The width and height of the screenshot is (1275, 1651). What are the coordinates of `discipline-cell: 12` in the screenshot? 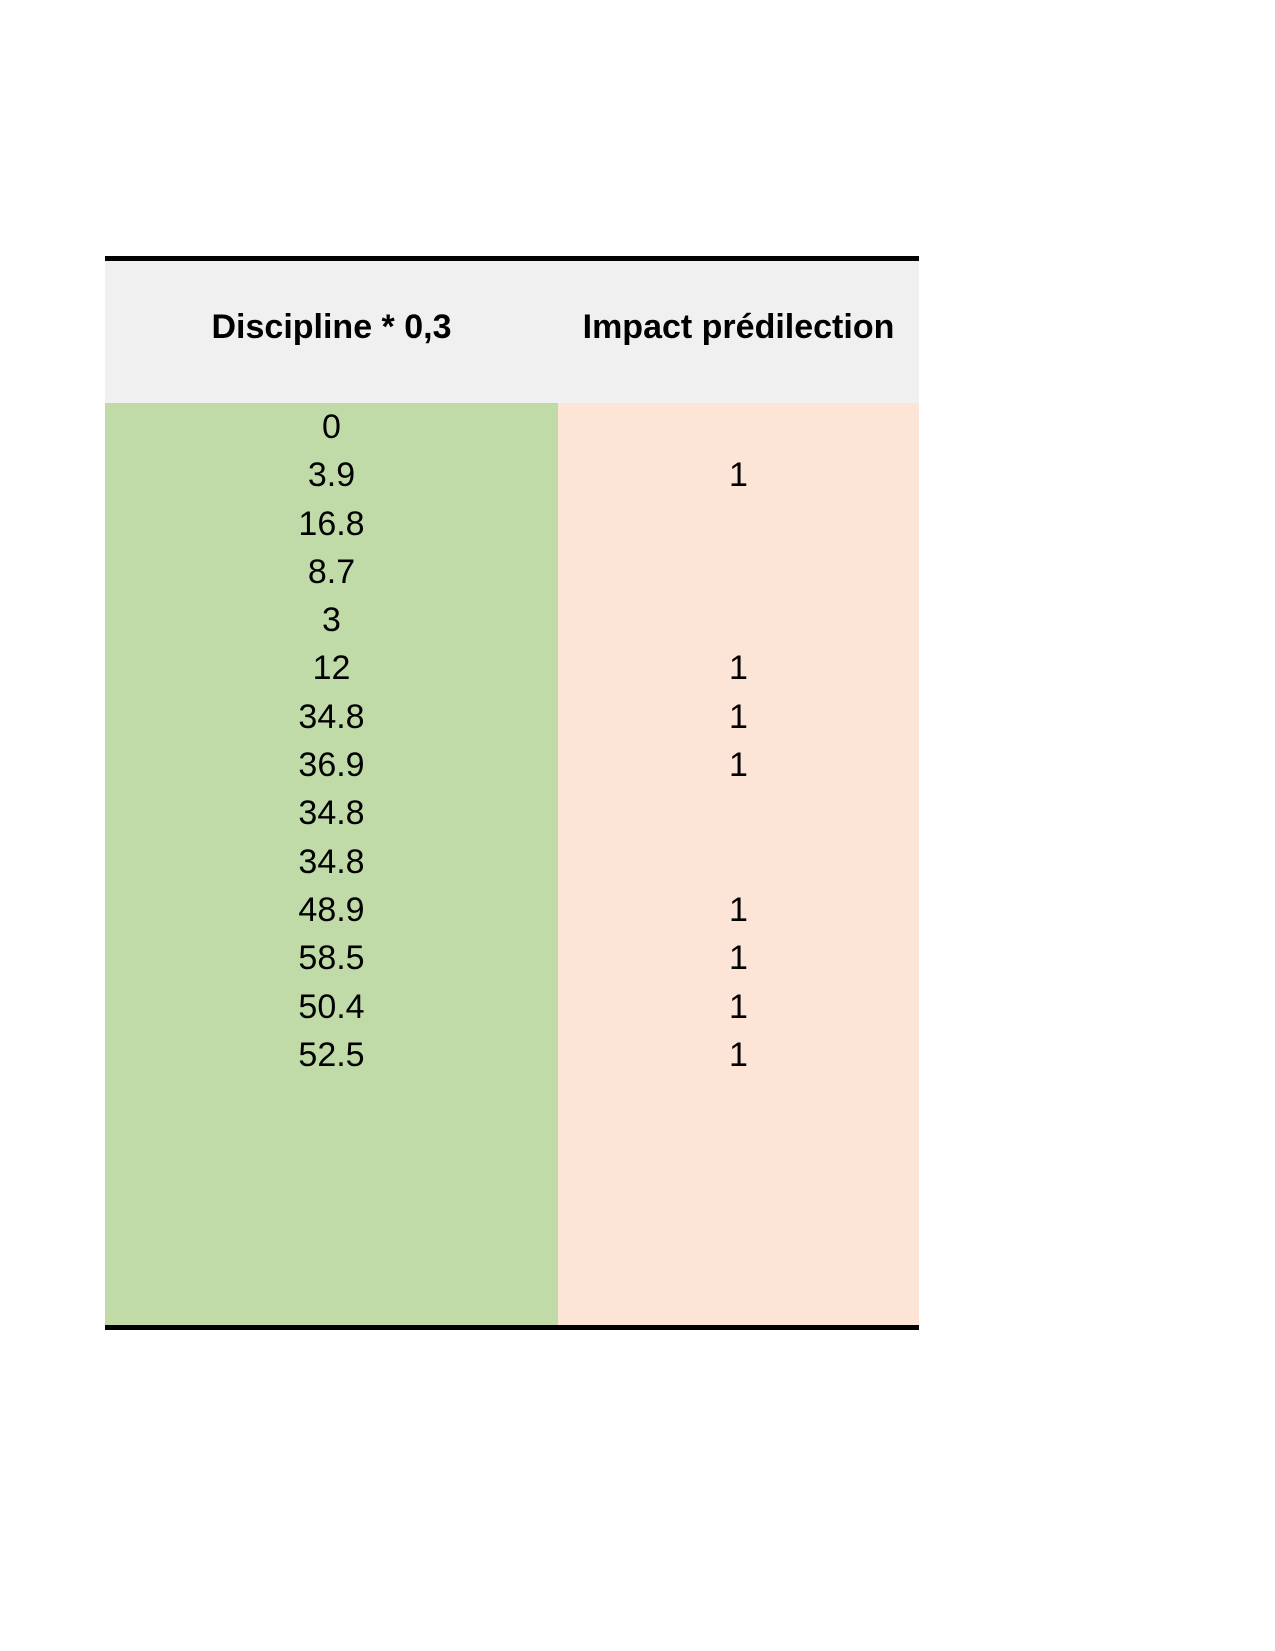 It's located at (331, 668).